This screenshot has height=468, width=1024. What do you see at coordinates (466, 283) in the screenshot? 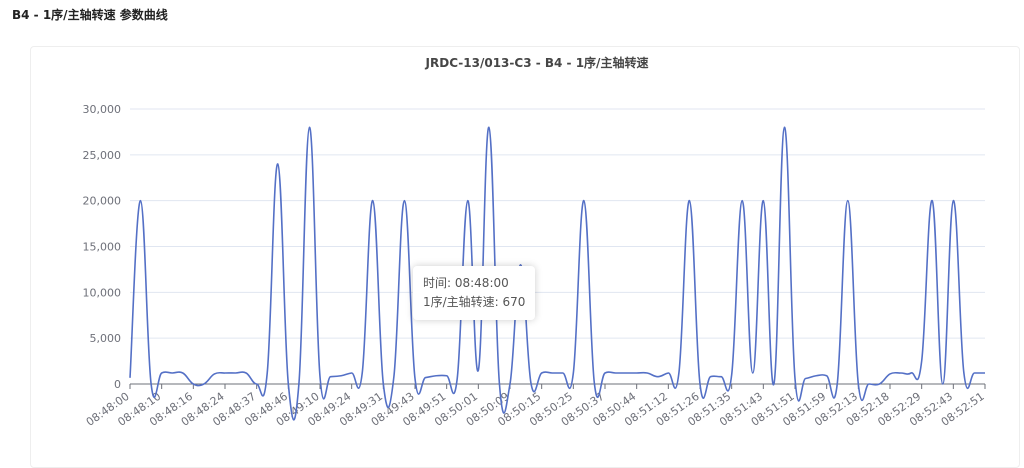
I see `tooltip-line: 时间: 08:48:00` at bounding box center [466, 283].